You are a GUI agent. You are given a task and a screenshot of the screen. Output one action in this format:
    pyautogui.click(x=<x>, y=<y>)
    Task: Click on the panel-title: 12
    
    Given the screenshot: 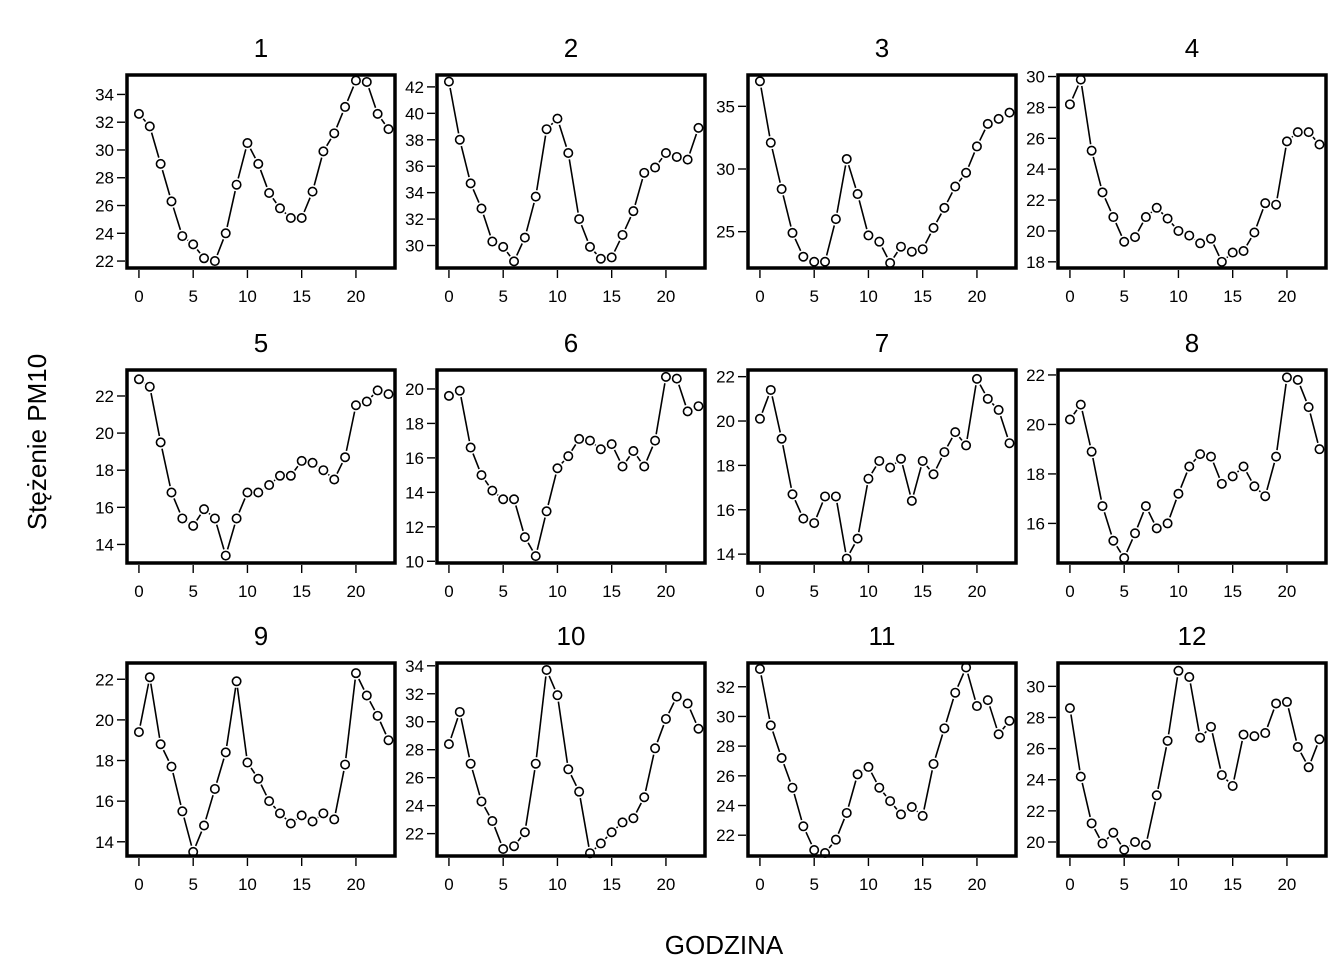 What is the action you would take?
    pyautogui.click(x=1192, y=636)
    